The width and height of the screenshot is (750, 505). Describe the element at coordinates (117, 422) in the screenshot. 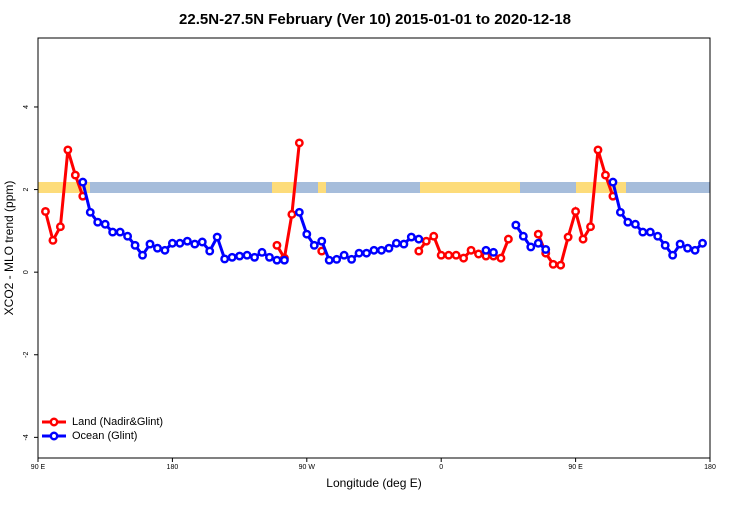

I see `legend-label: Land (Nadir&Glint)` at that location.